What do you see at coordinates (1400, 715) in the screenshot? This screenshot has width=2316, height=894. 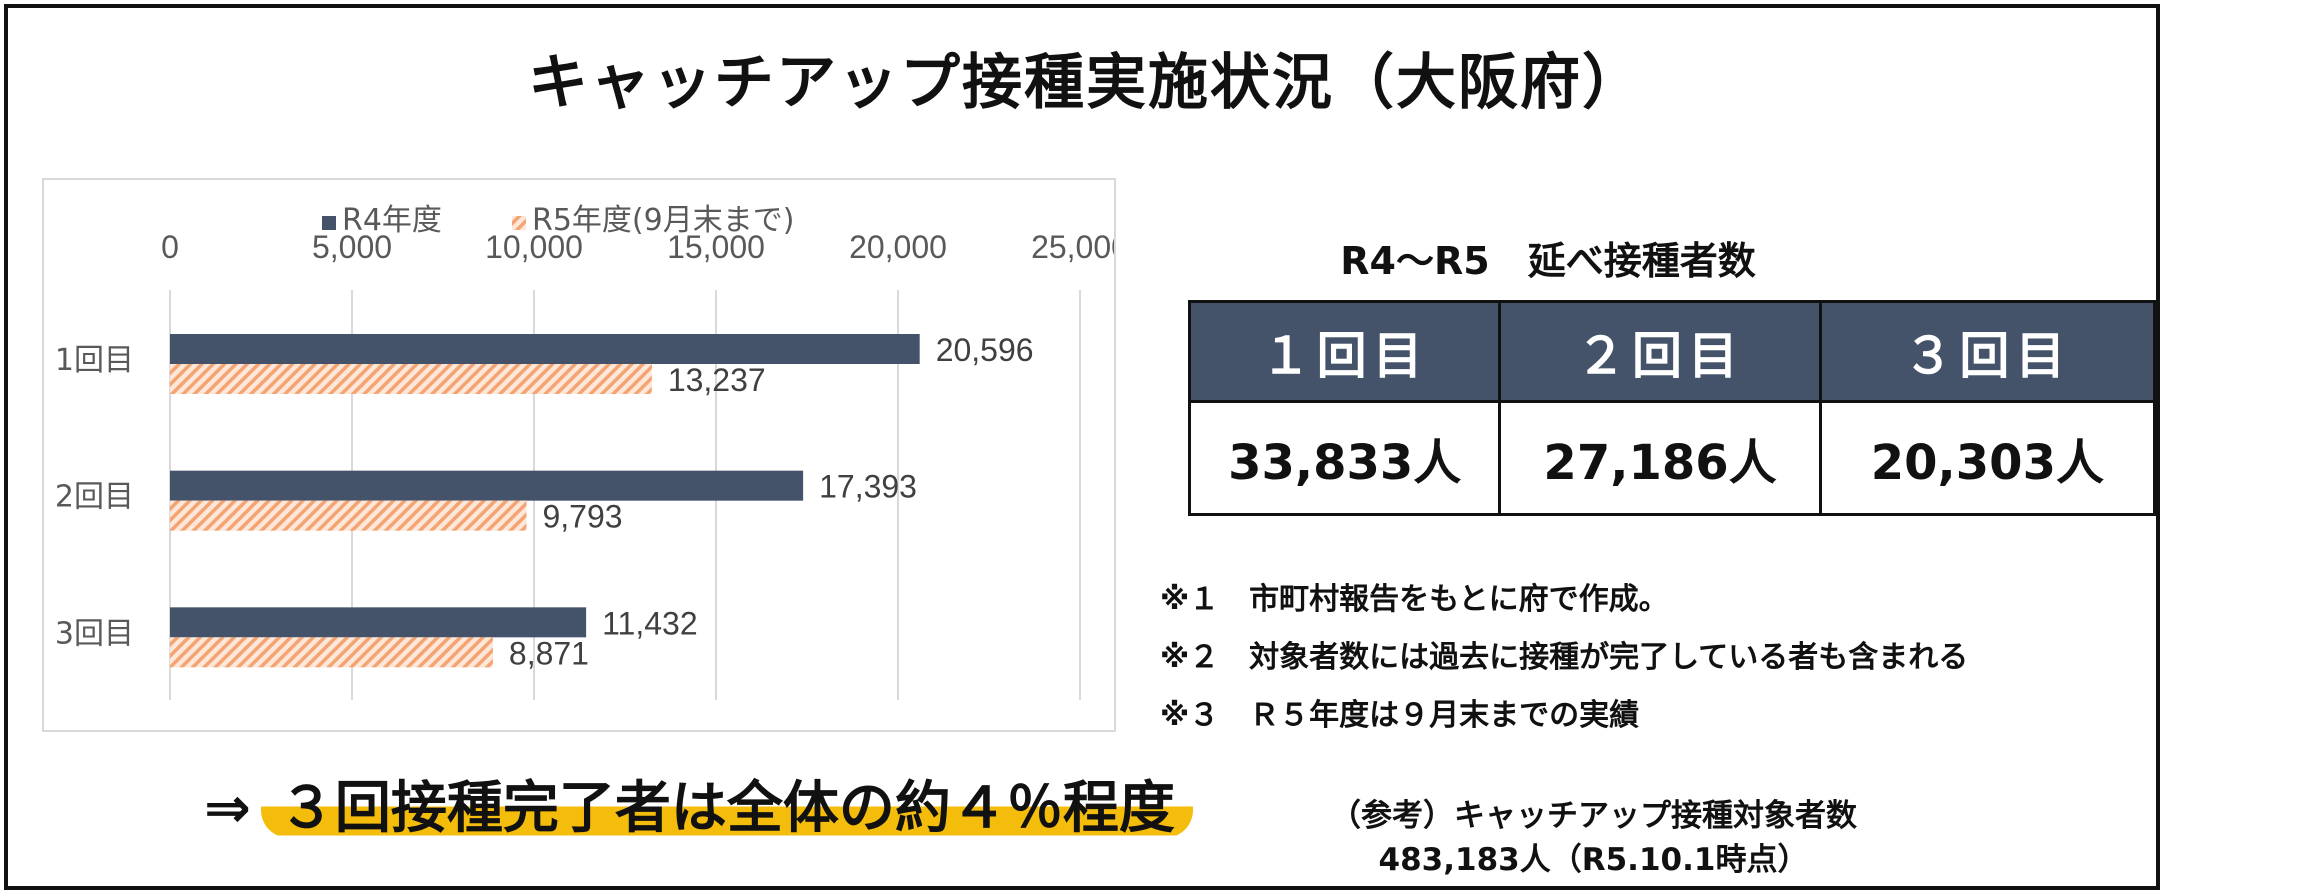 I see `footnote-3: ※３ Ｒ５年度は９月末までの実績` at bounding box center [1400, 715].